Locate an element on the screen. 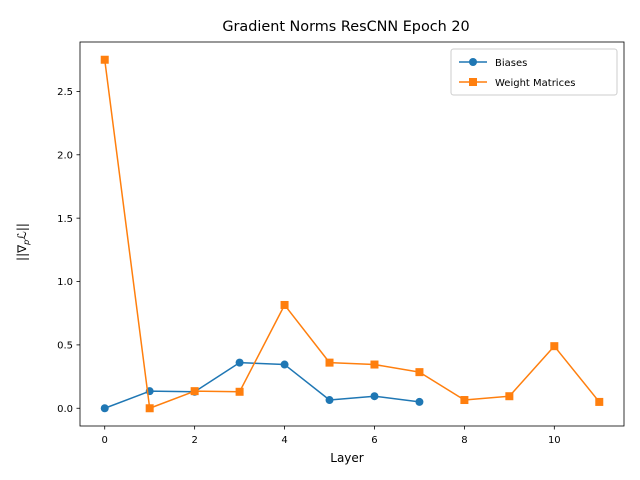 The width and height of the screenshot is (640, 480). y-axis-label-subscript: p is located at coordinates (26, 243).